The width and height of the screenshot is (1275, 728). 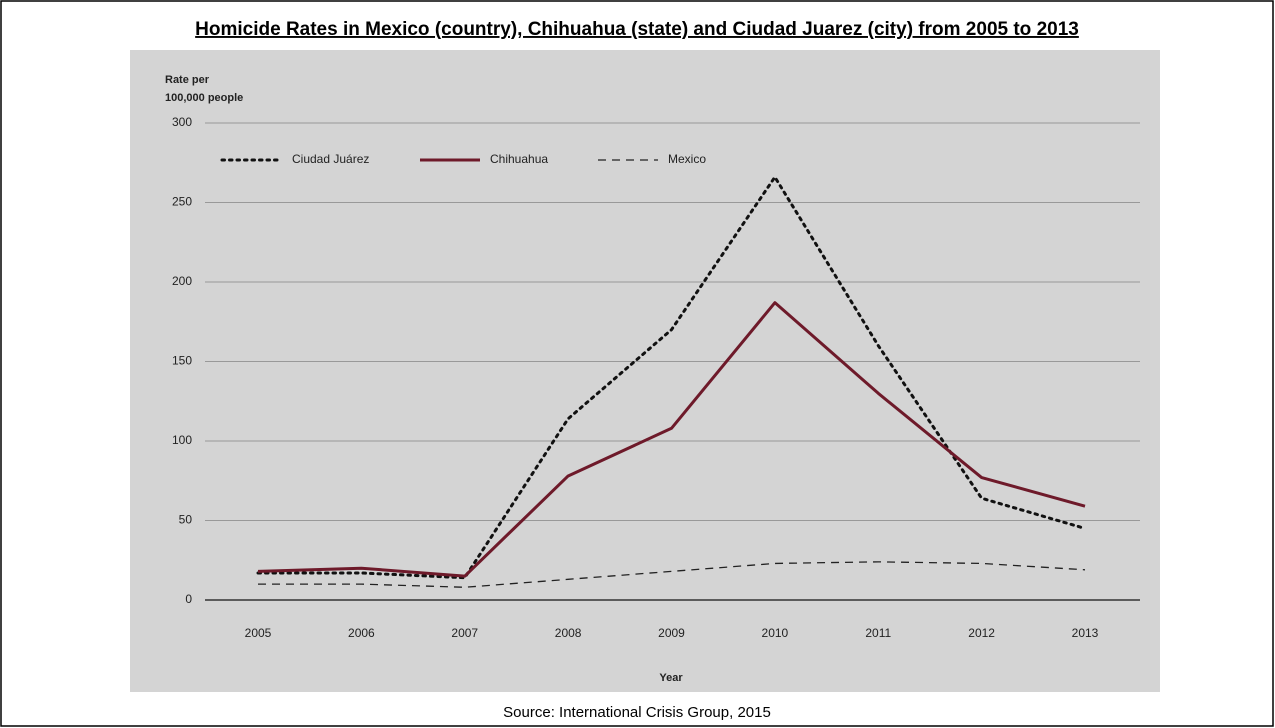 I want to click on x-axis-title: Year, so click(x=671, y=678).